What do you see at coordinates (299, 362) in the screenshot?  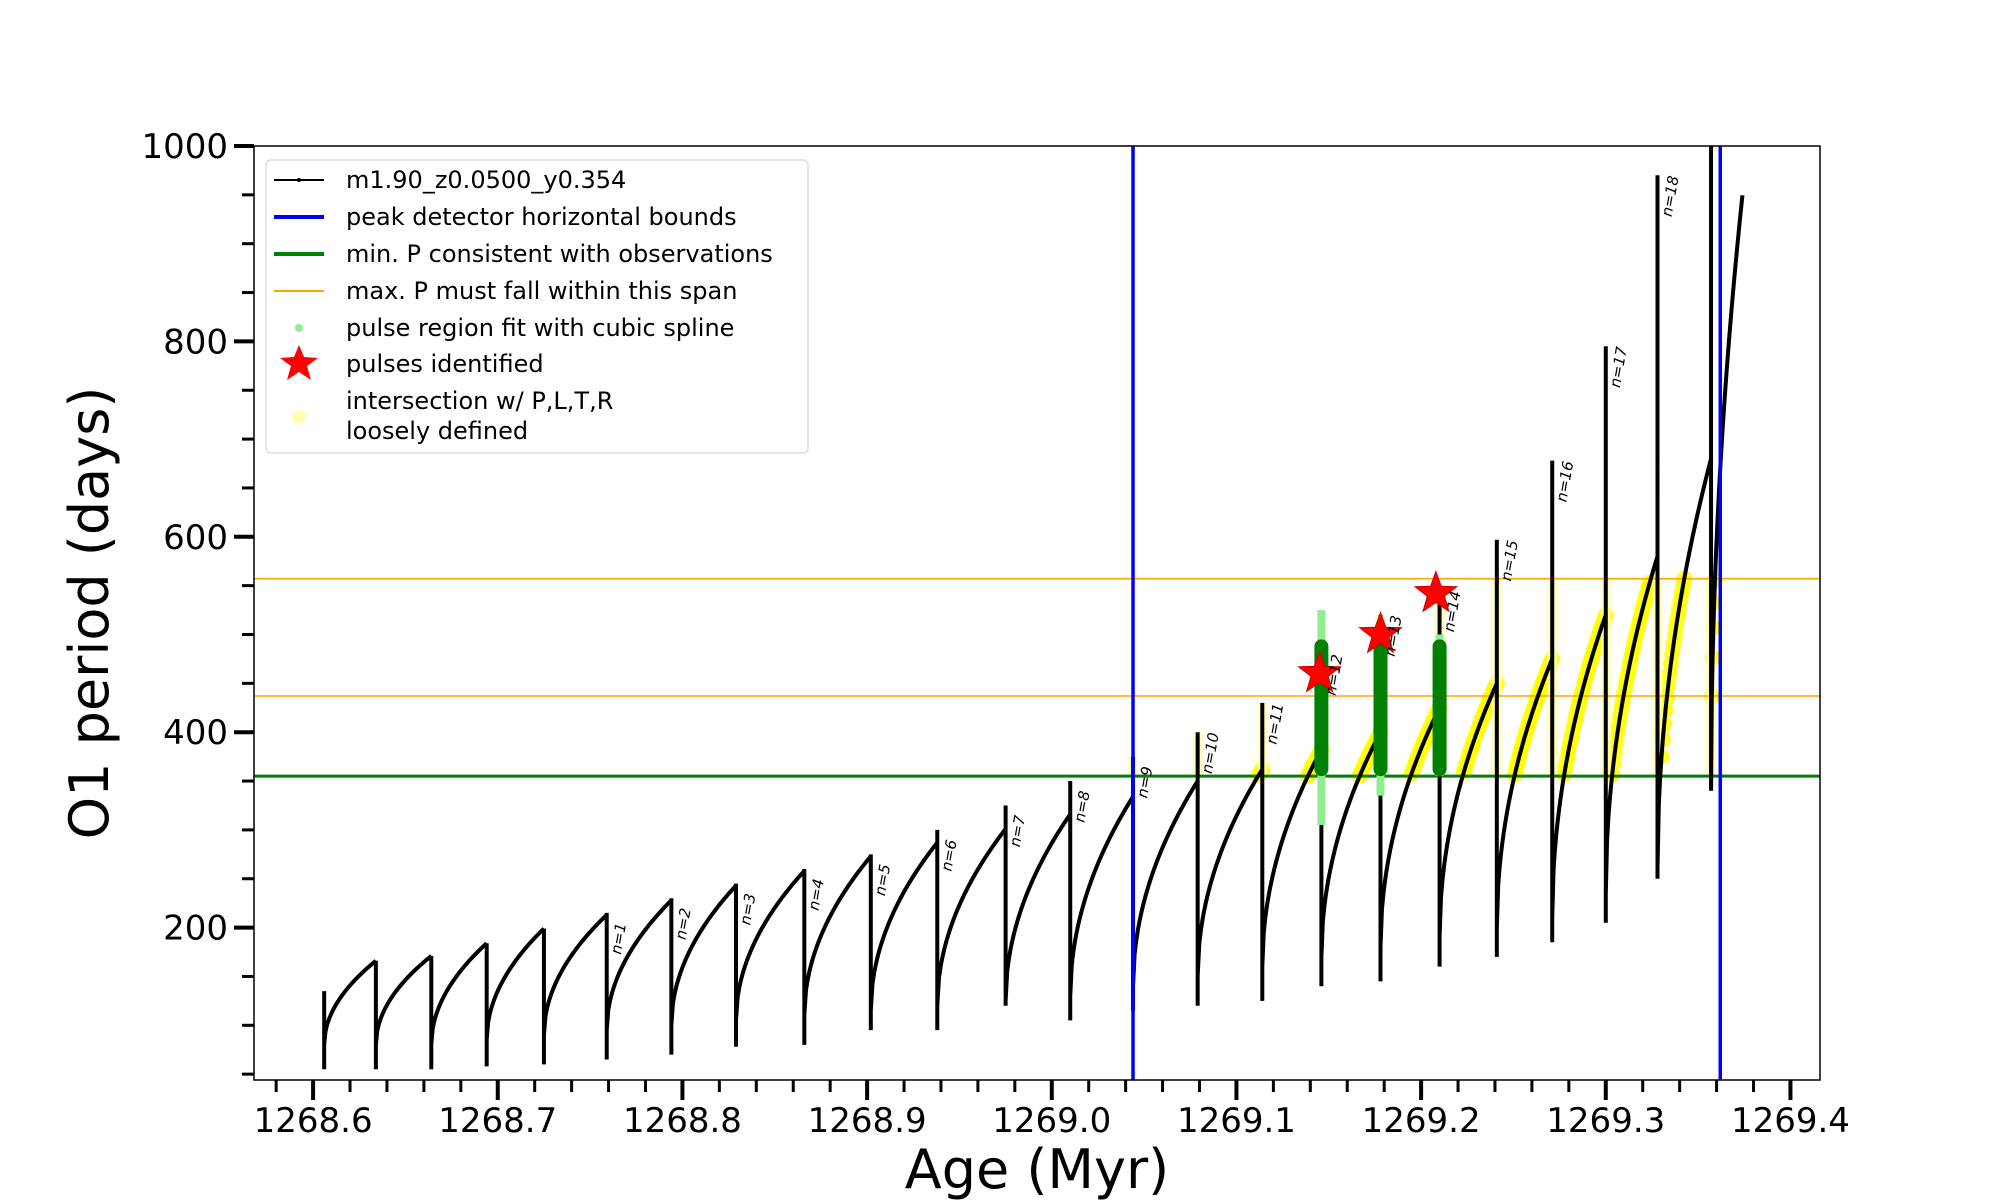 I see `legend-star-icon` at bounding box center [299, 362].